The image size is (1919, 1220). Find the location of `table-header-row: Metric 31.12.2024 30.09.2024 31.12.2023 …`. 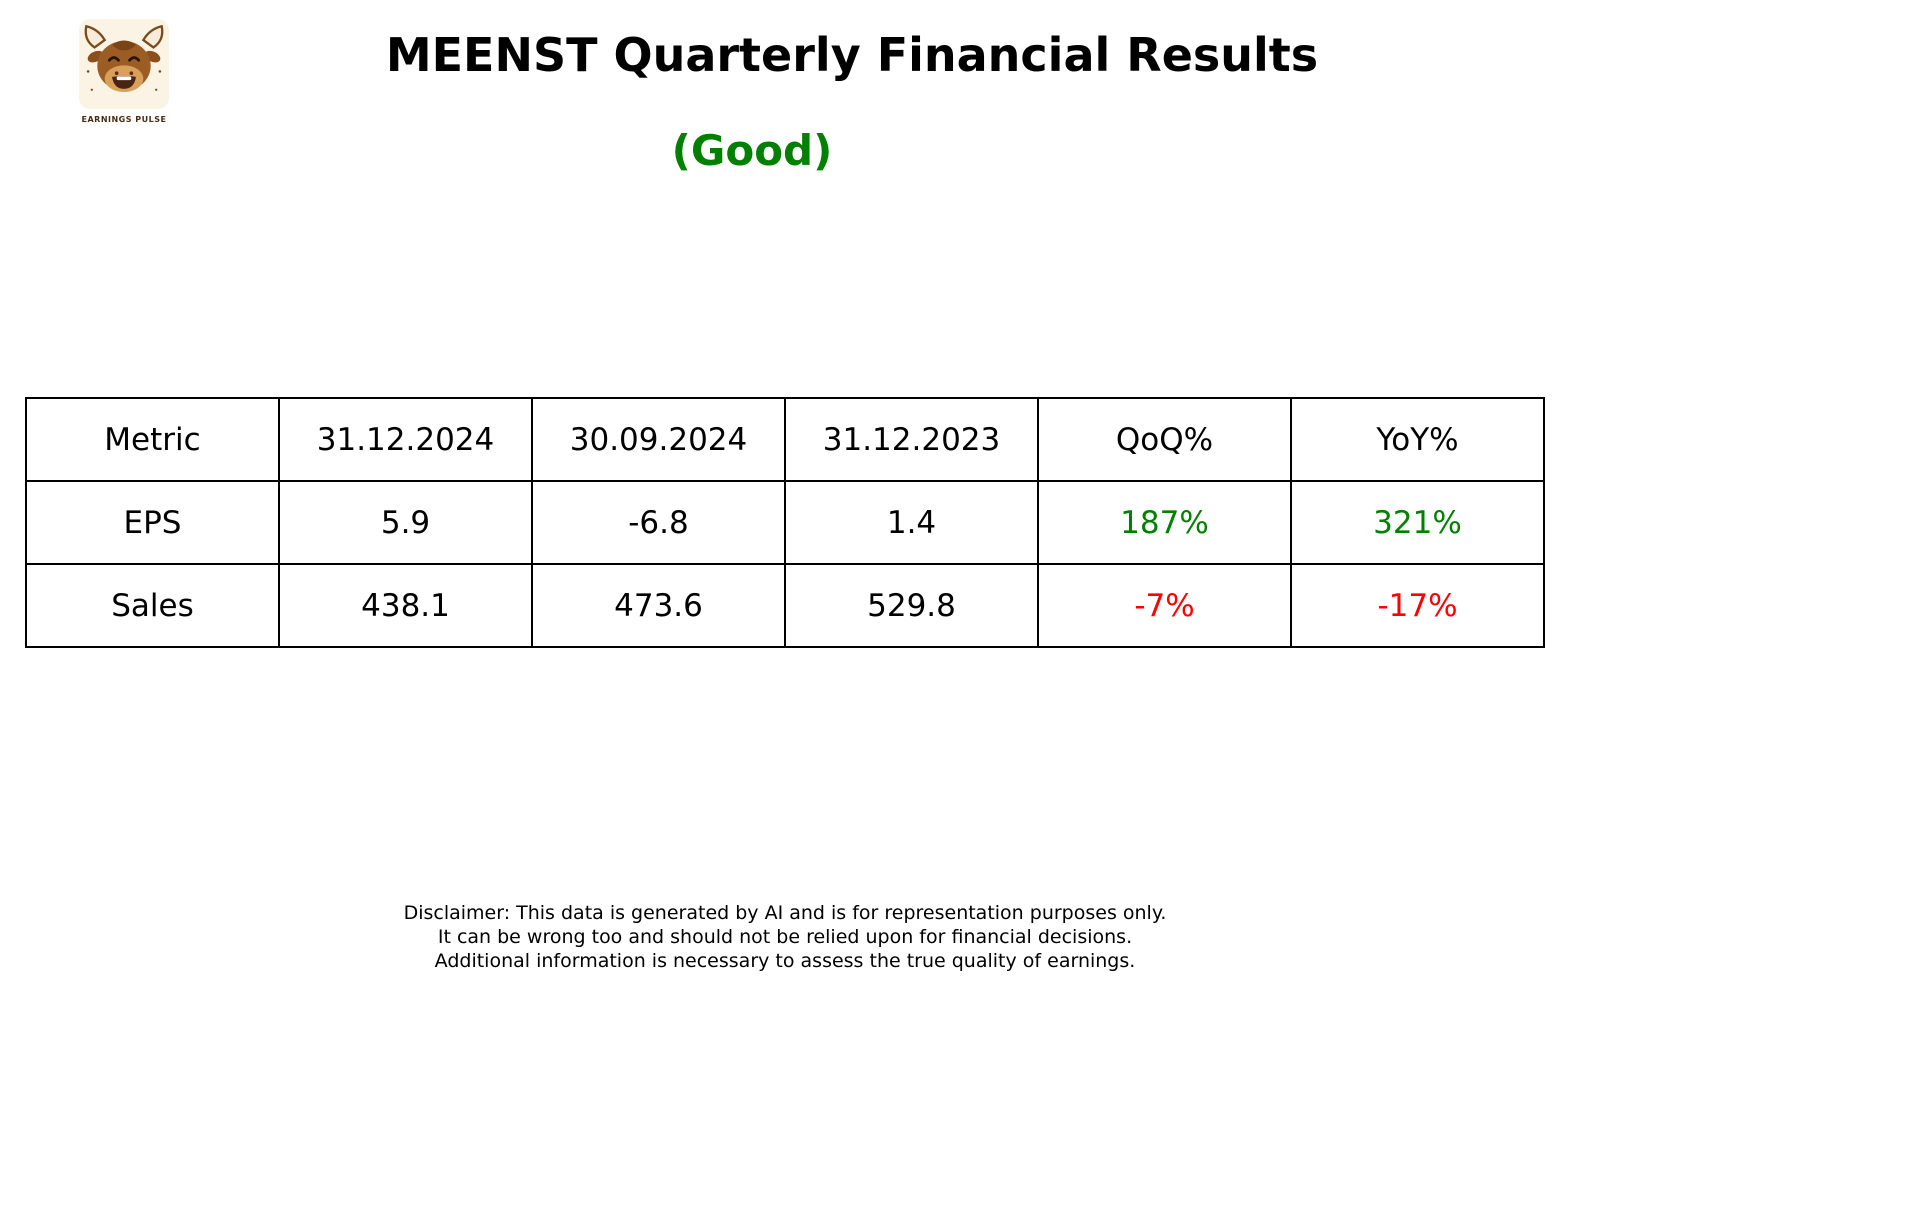

table-header-row: Metric 31.12.2024 30.09.2024 31.12.2023 … is located at coordinates (785, 439).